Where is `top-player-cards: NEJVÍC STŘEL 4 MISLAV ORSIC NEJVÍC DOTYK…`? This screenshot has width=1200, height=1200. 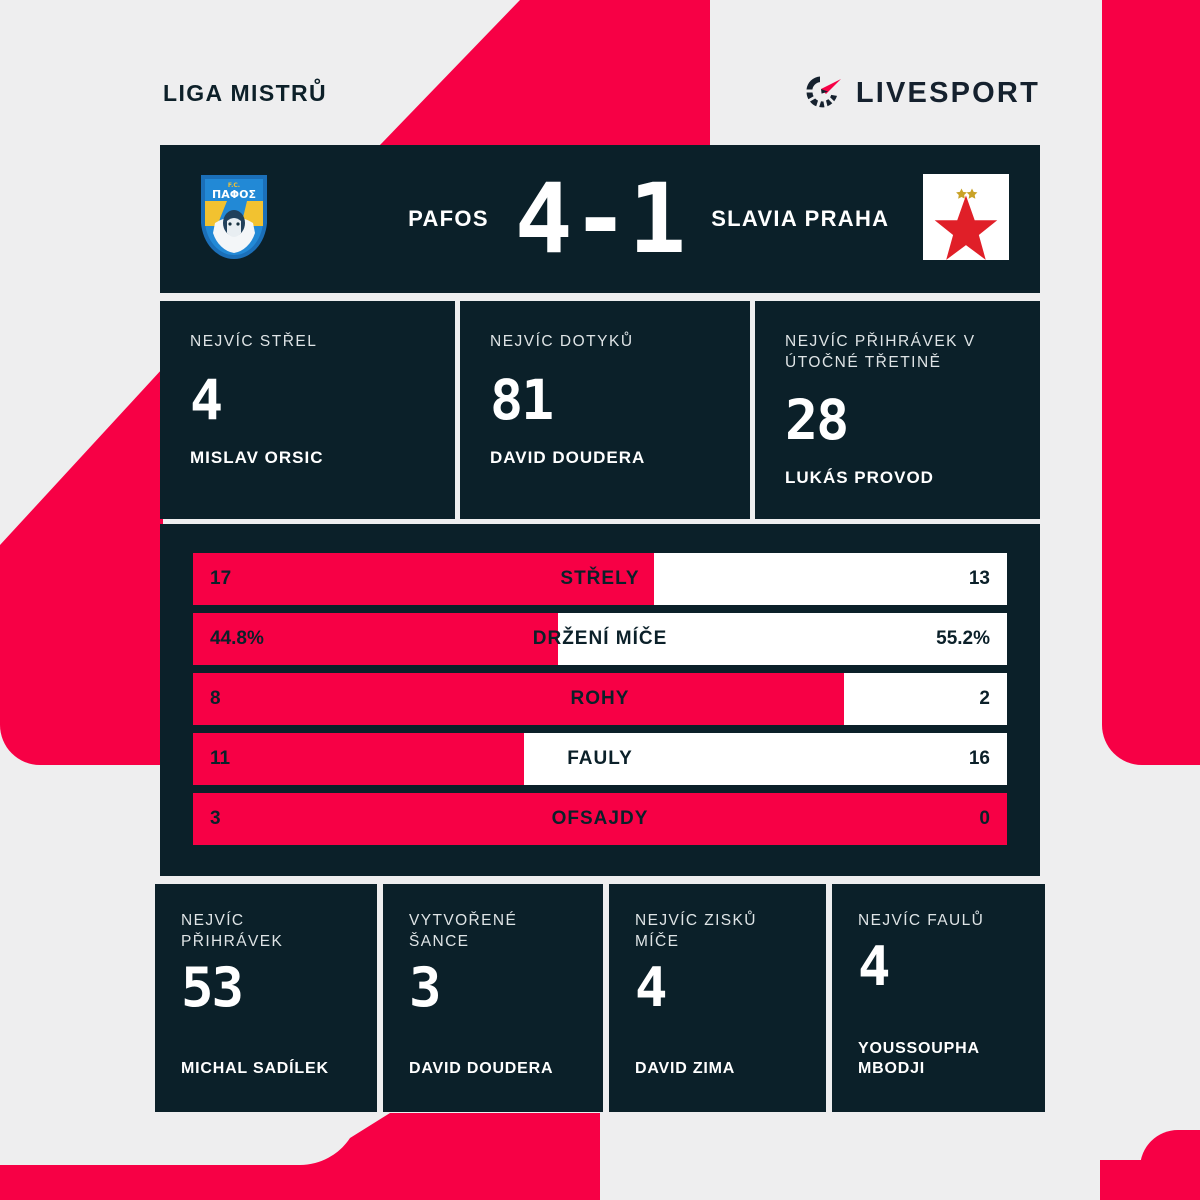 top-player-cards: NEJVÍC STŘEL 4 MISLAV ORSIC NEJVÍC DOTYK… is located at coordinates (600, 410).